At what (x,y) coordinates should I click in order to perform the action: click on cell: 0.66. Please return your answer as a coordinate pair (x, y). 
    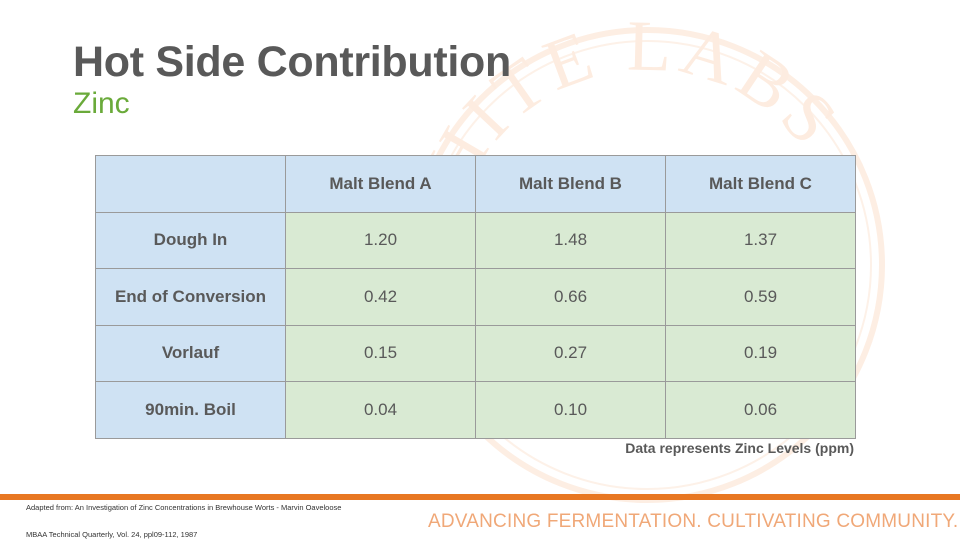
    Looking at the image, I should click on (570, 297).